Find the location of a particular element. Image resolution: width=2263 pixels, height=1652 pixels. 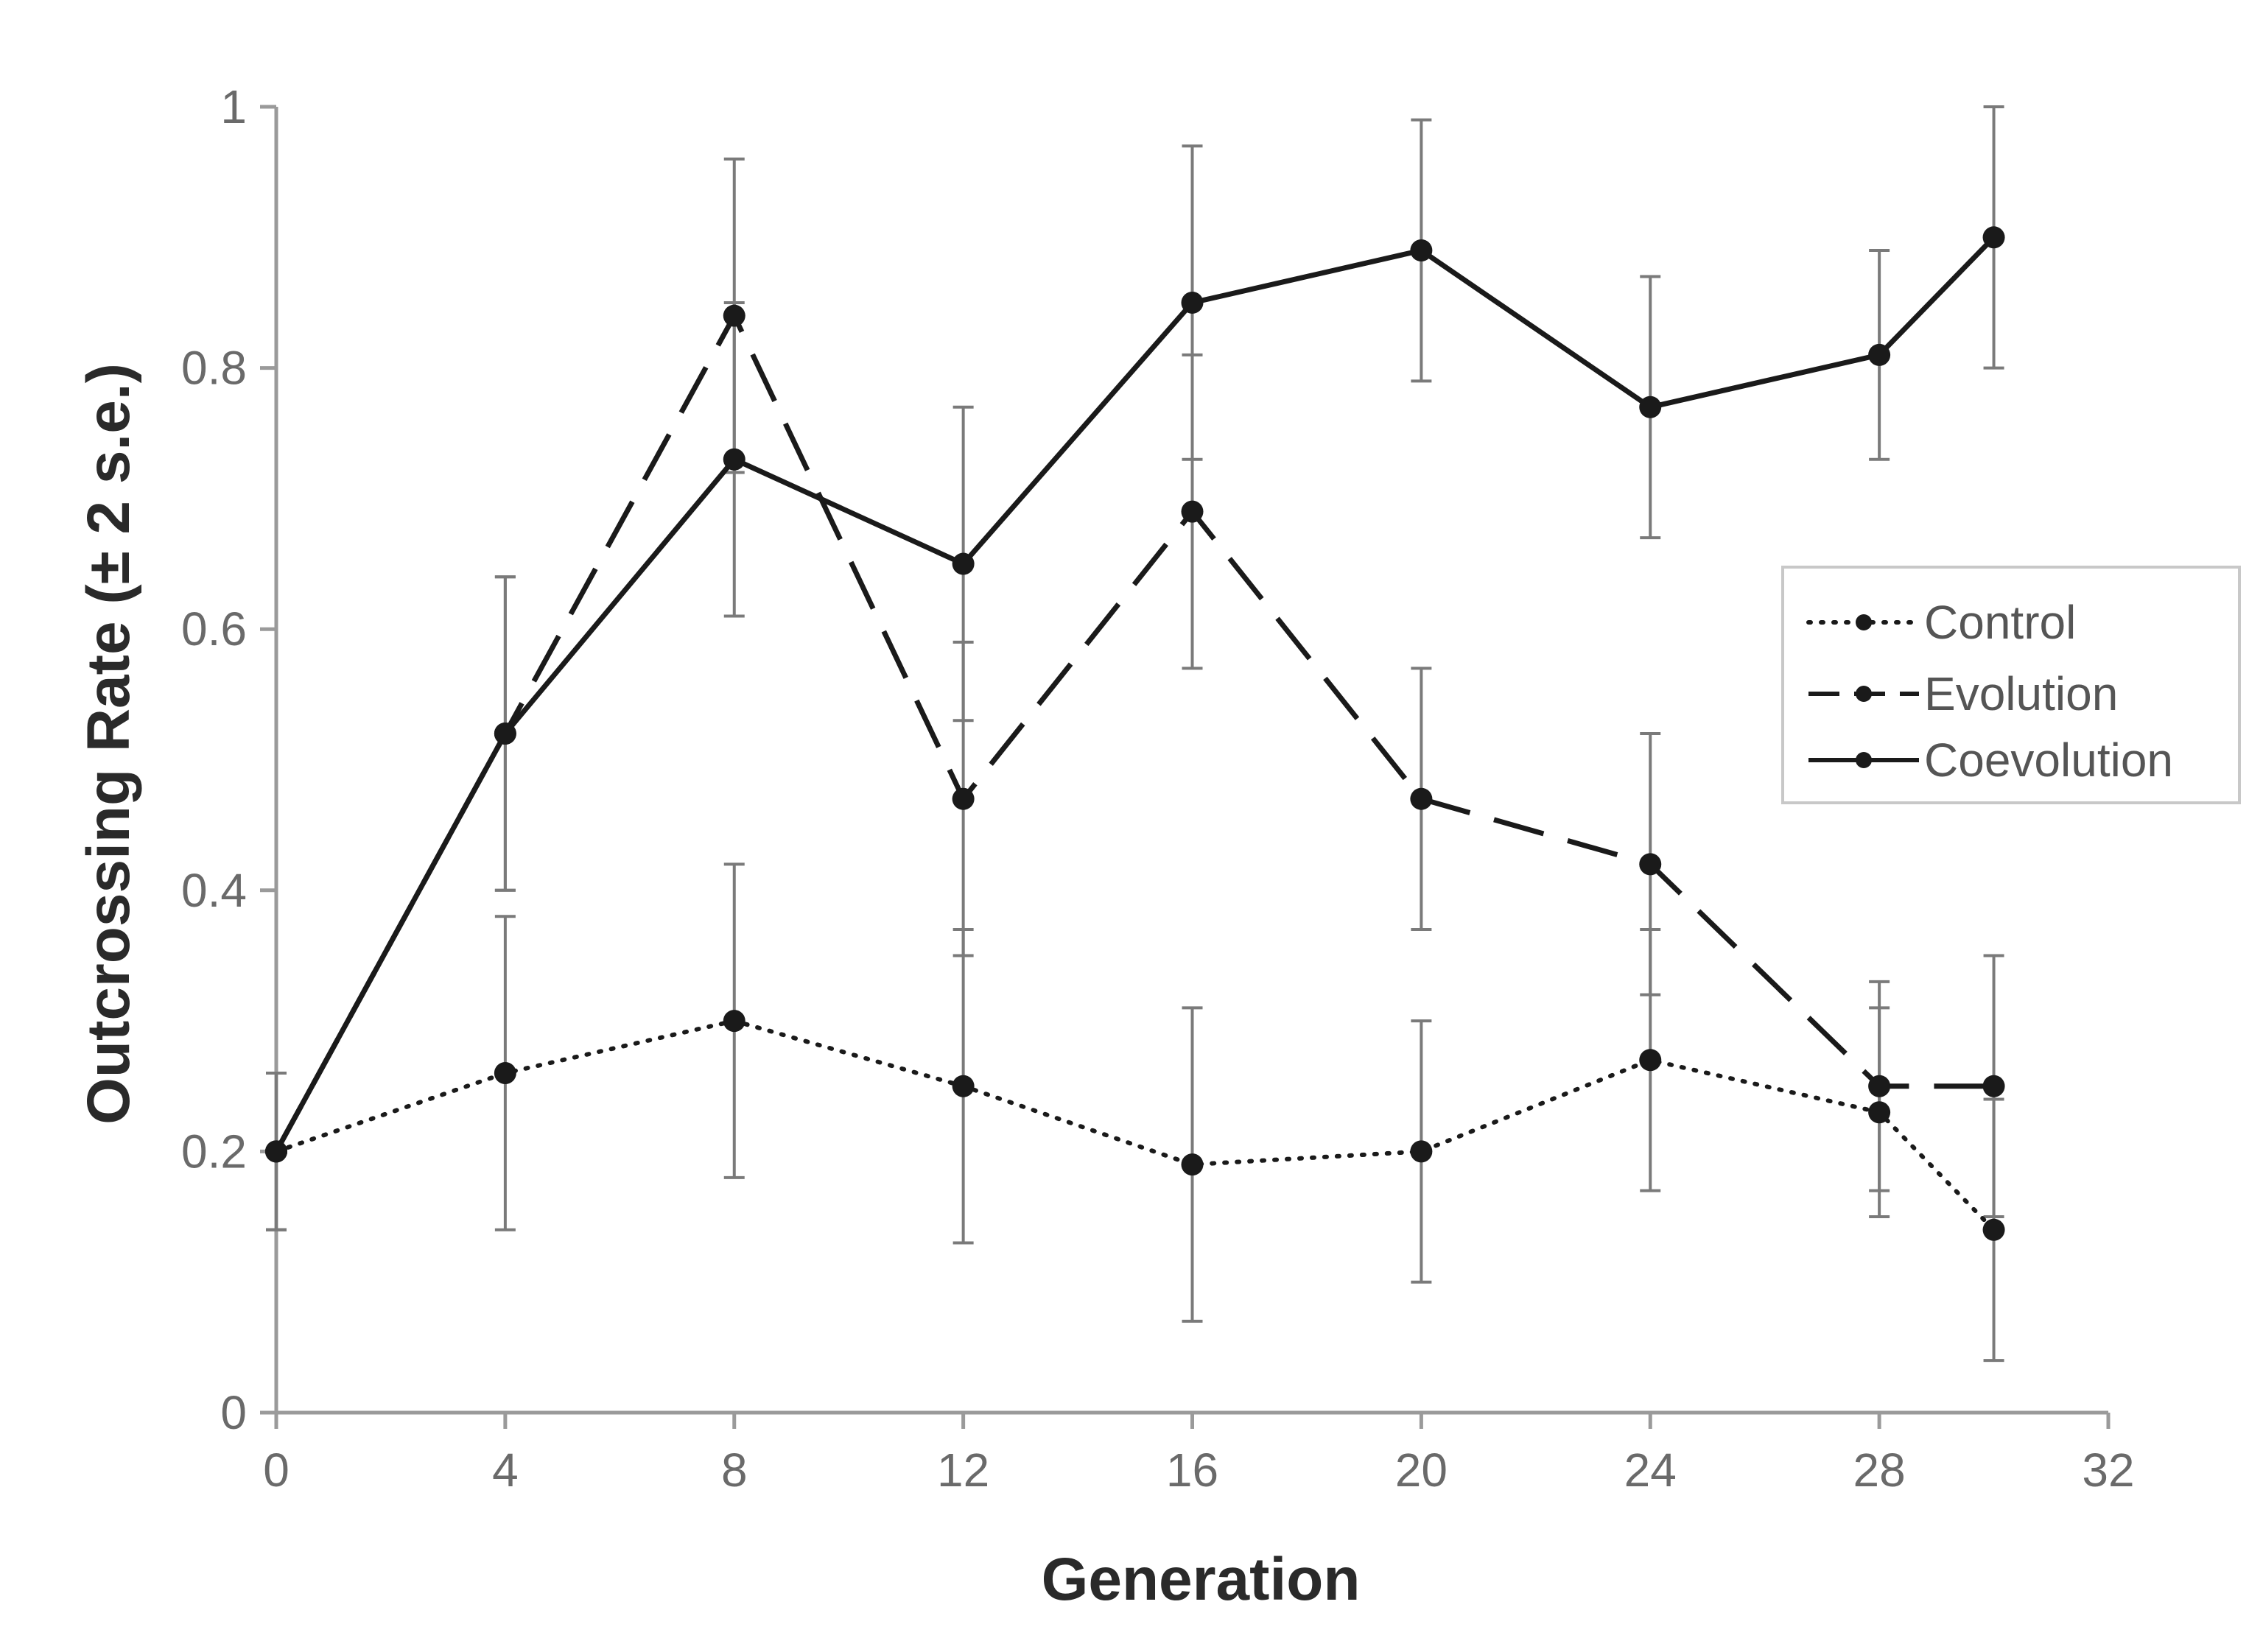

y-axis-title: Outcrossing Rate (± 2 s.e.) is located at coordinates (108, 744).